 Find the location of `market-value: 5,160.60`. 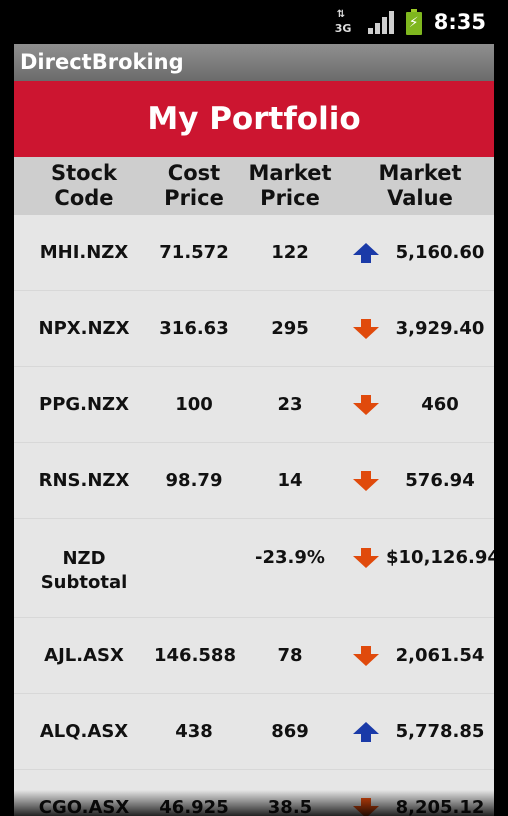

market-value: 5,160.60 is located at coordinates (440, 252).